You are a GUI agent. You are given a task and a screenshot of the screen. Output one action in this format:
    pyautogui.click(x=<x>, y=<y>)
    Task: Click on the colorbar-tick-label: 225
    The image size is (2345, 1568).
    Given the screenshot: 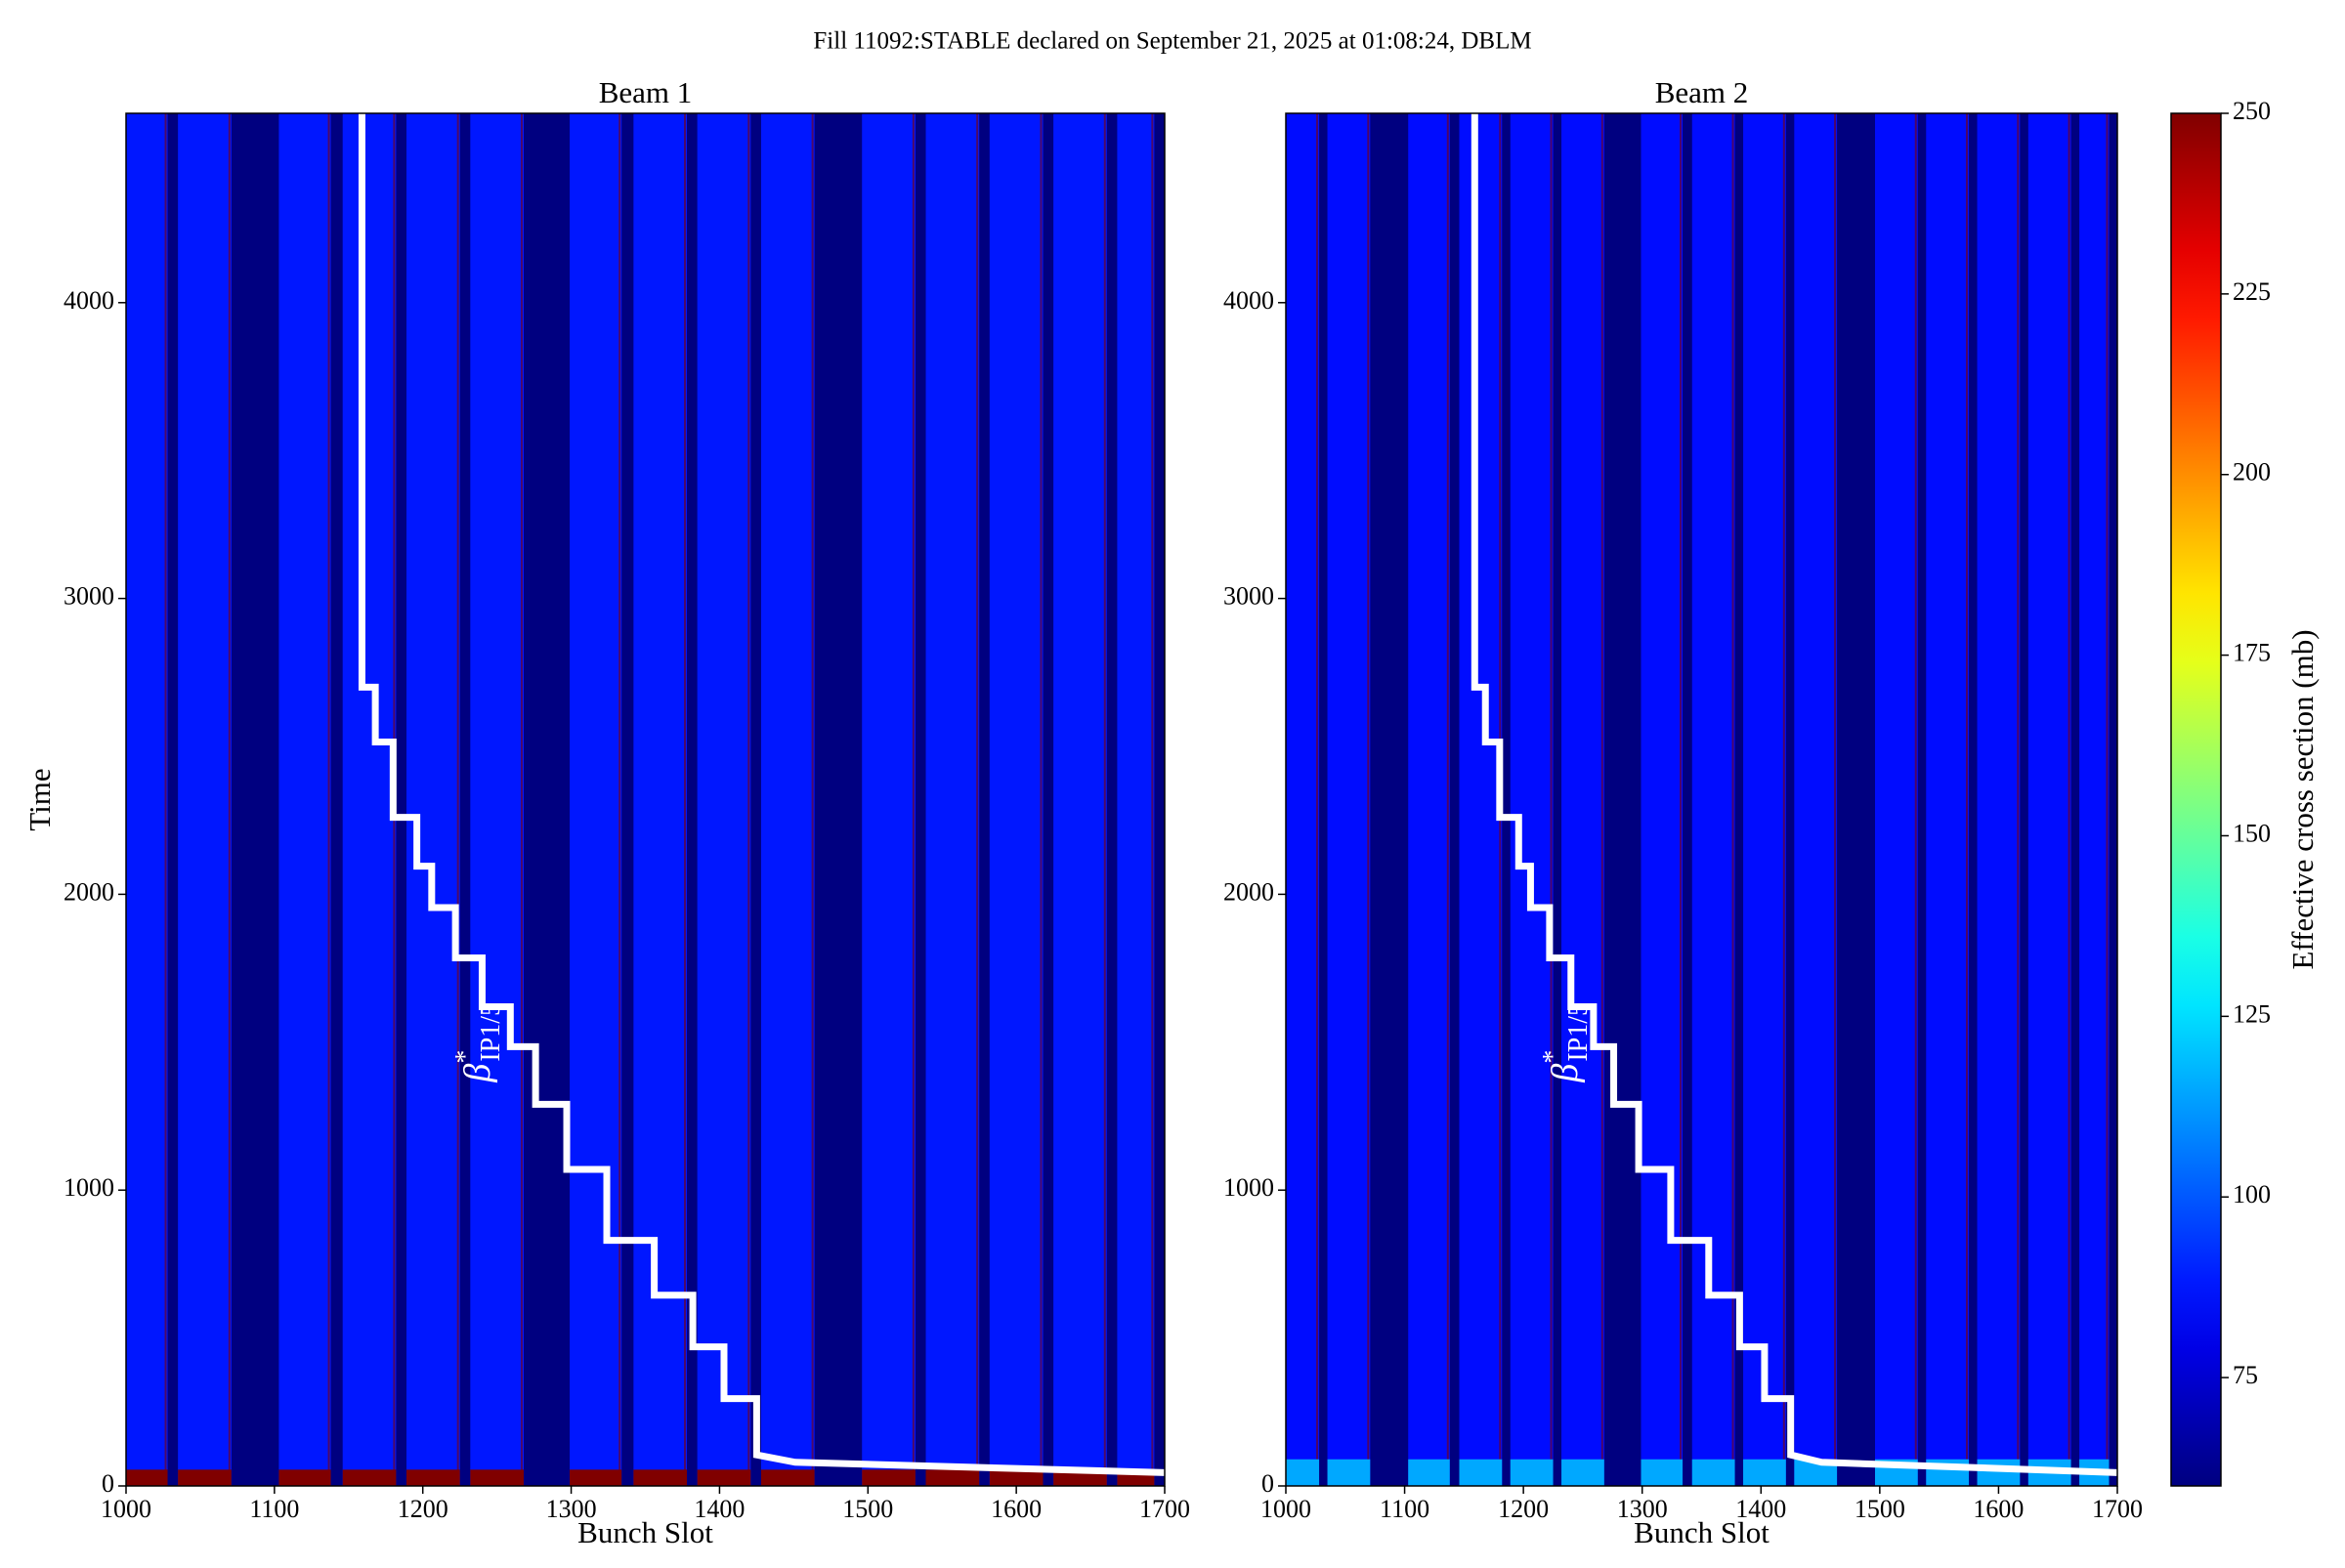 What is the action you would take?
    pyautogui.click(x=2252, y=291)
    